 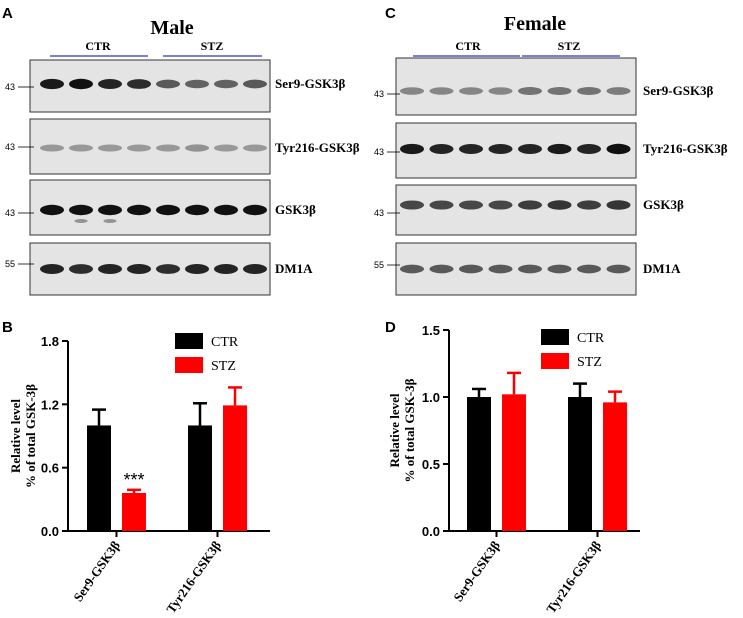 What do you see at coordinates (535, 24) in the screenshot?
I see `blot-title: Female` at bounding box center [535, 24].